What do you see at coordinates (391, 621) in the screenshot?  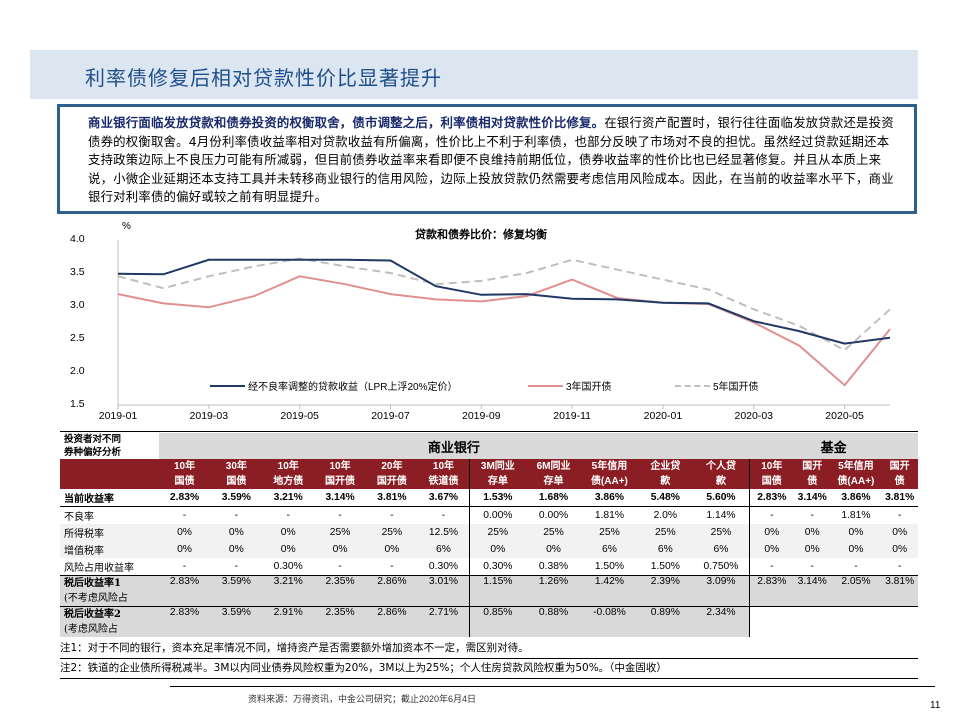 I see `table-cell: 2.86%` at bounding box center [391, 621].